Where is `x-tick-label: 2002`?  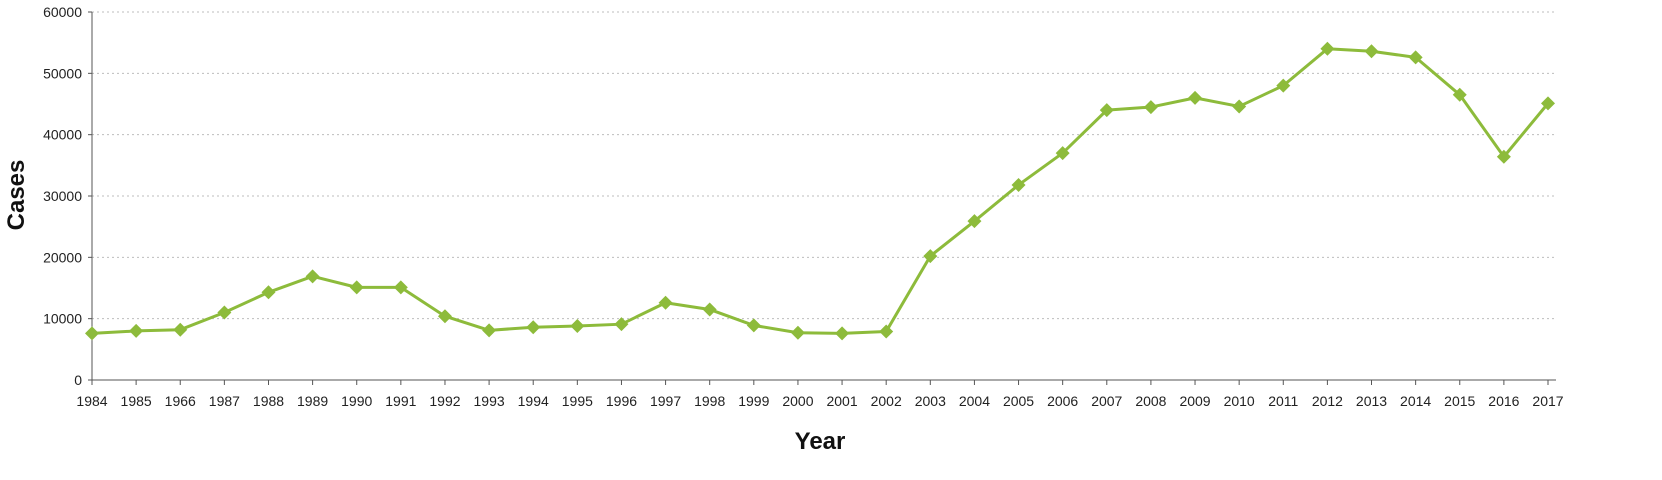 x-tick-label: 2002 is located at coordinates (886, 401).